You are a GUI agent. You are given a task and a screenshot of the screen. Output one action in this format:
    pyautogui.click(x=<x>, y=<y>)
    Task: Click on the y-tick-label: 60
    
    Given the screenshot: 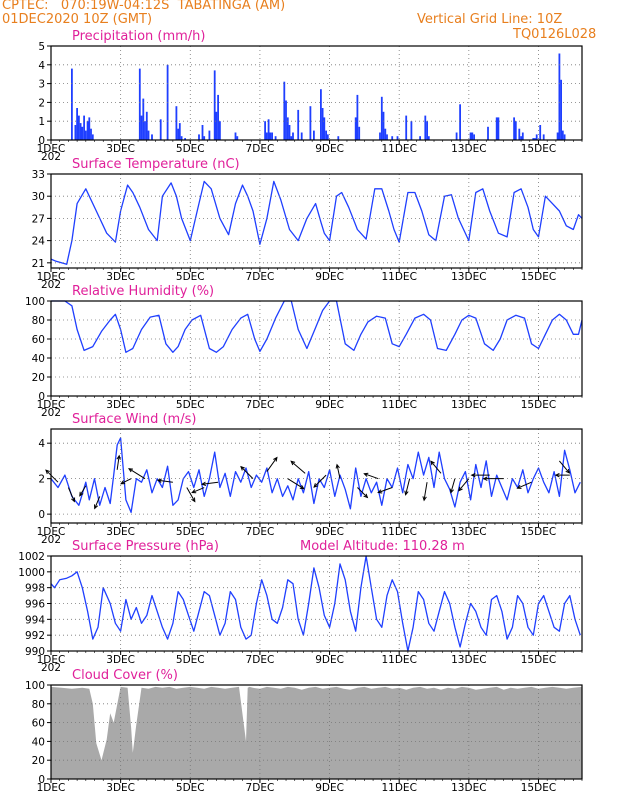 What is the action you would take?
    pyautogui.click(x=38, y=340)
    